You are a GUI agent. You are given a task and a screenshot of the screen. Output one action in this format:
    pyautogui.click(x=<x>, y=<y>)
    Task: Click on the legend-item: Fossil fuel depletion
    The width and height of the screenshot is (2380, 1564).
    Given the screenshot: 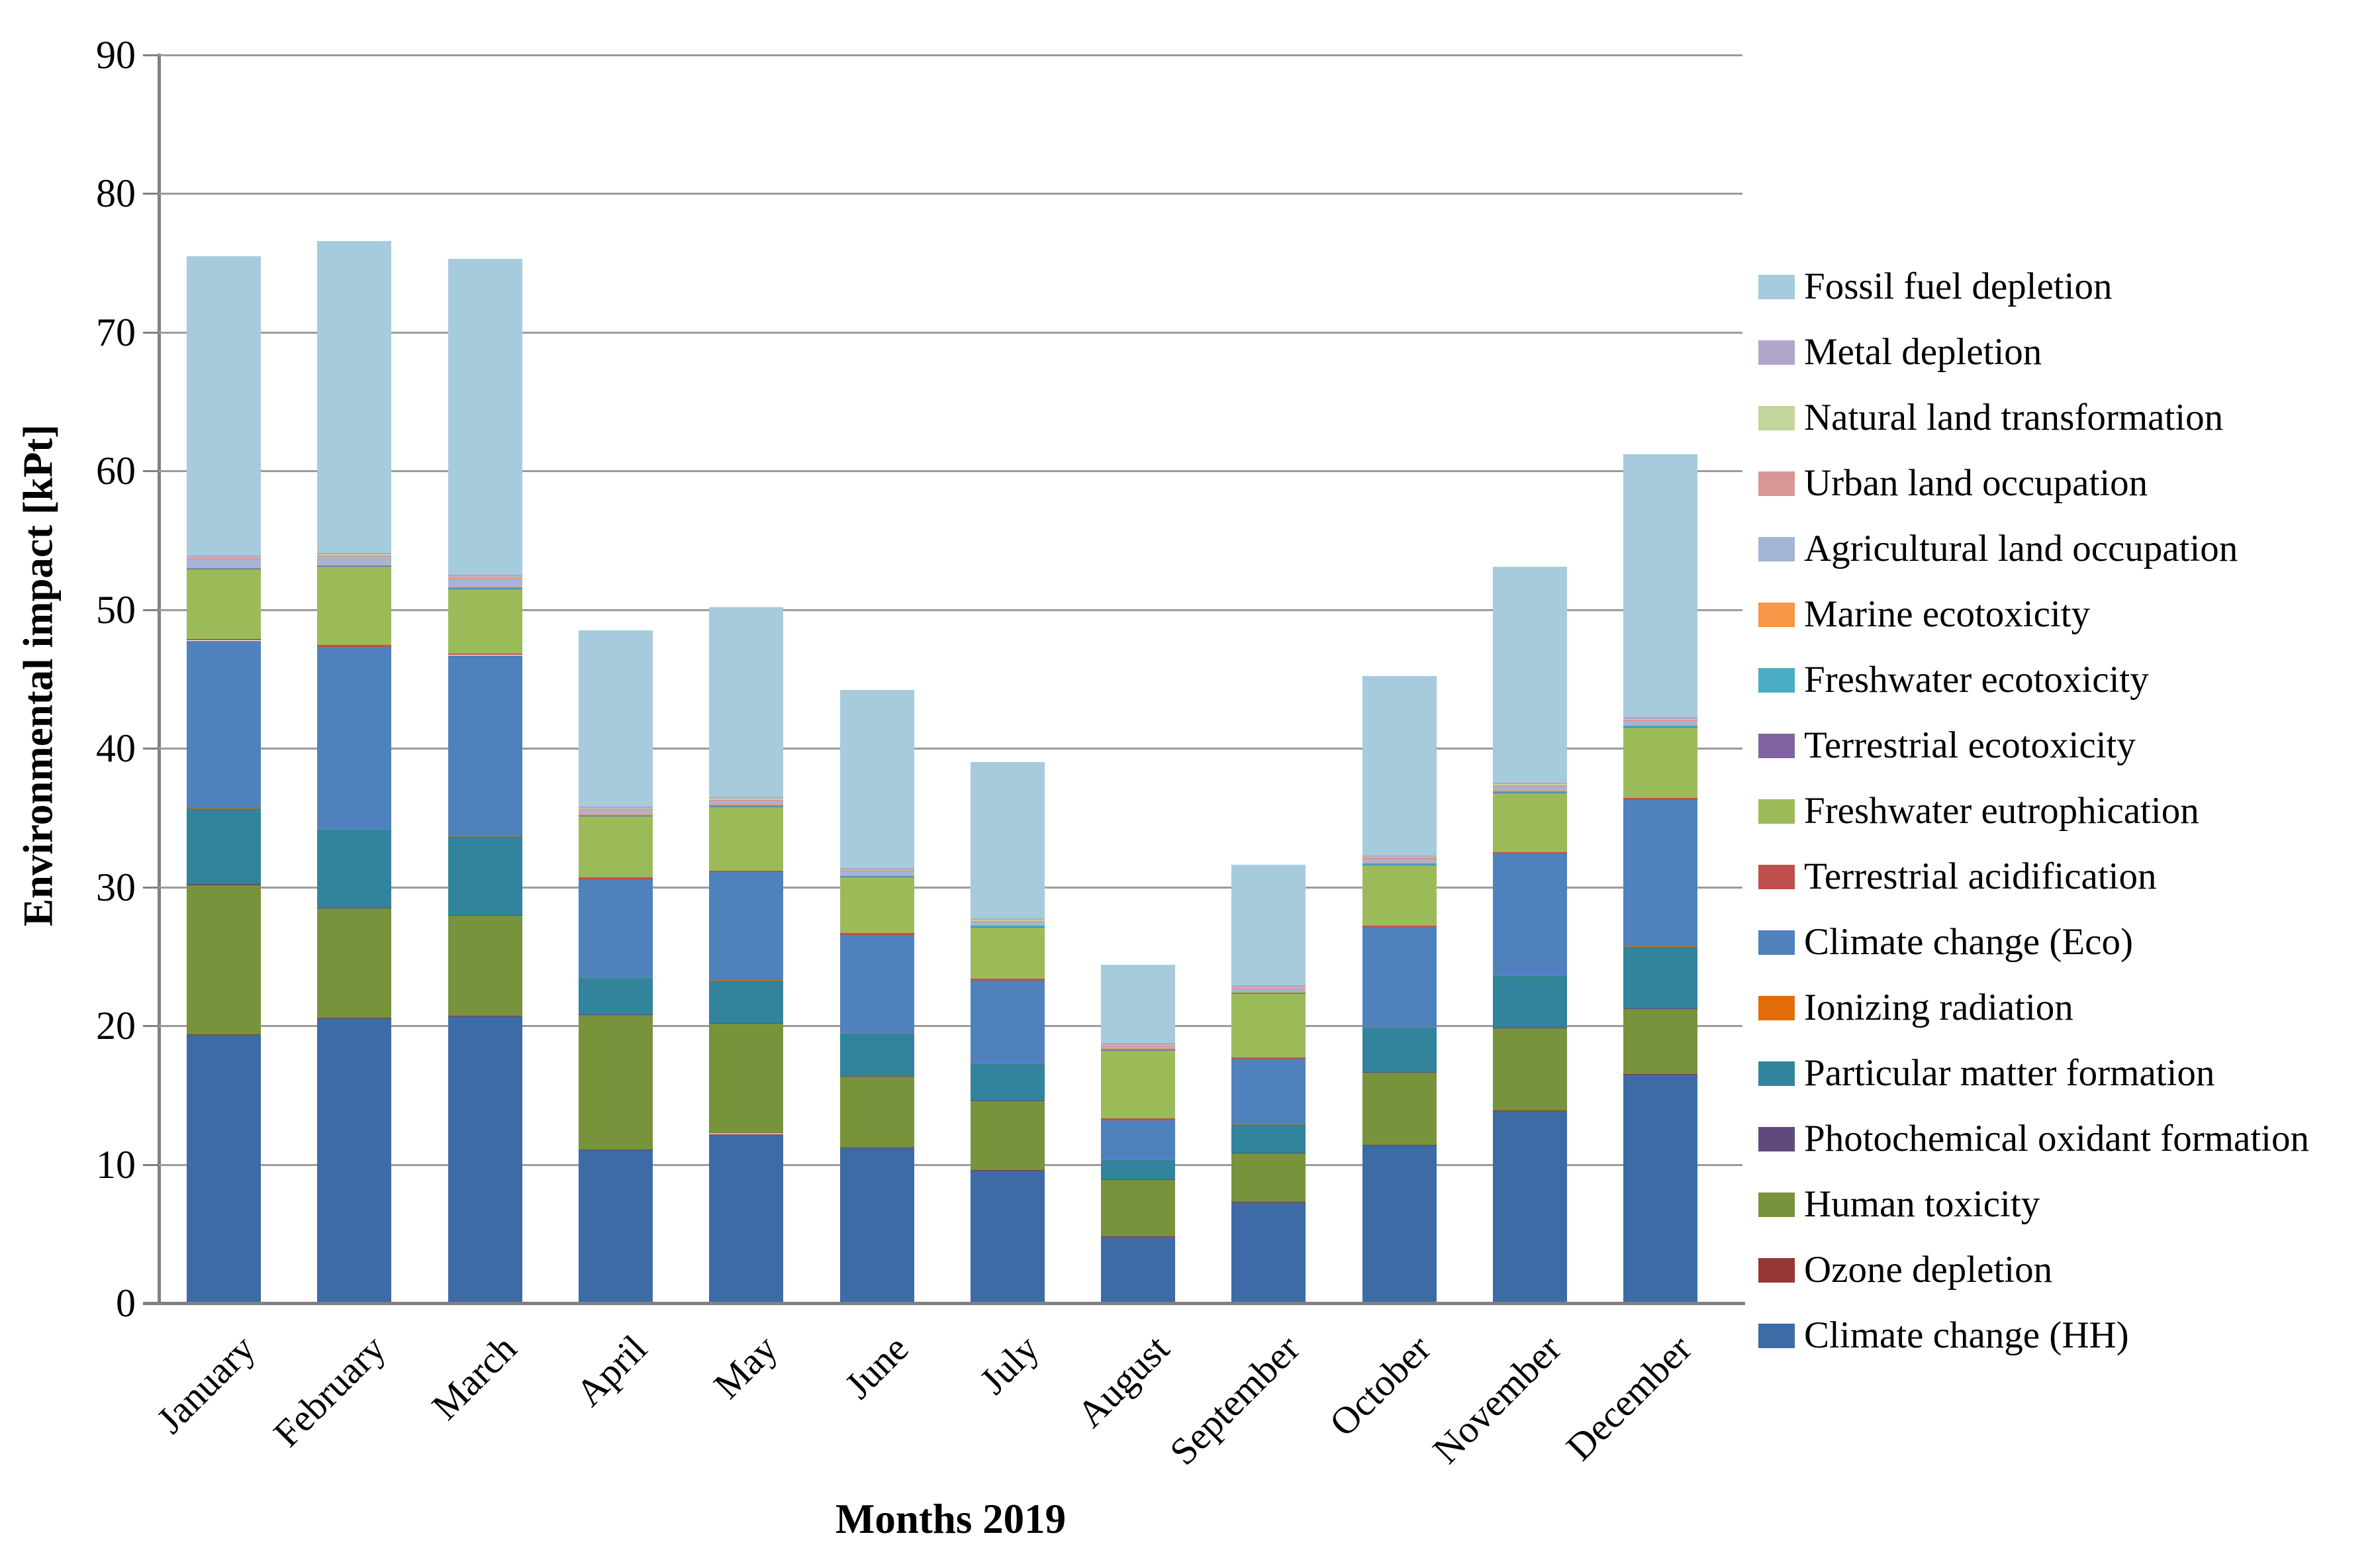 What is the action you would take?
    pyautogui.click(x=1935, y=287)
    